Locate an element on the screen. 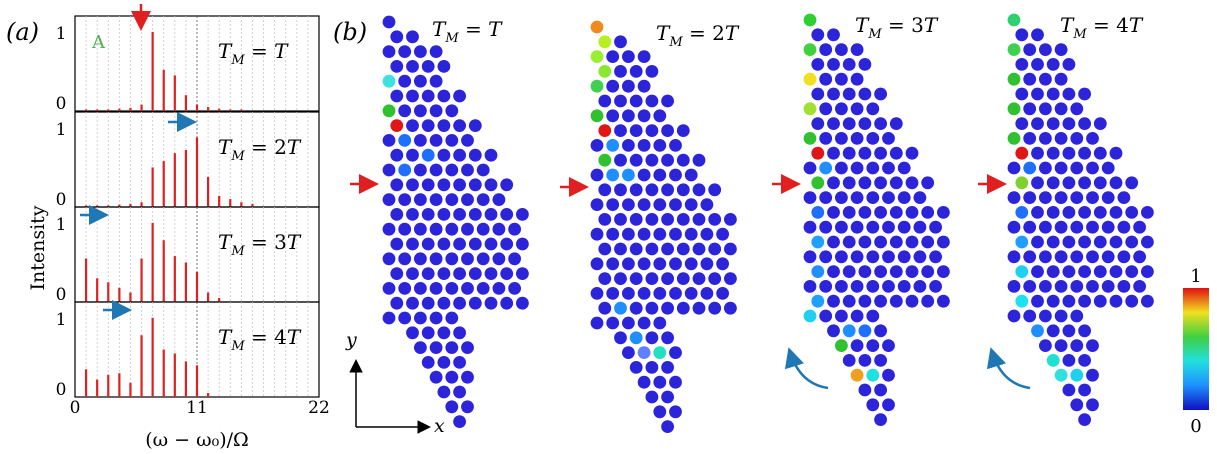 Image resolution: width=1217 pixels, height=454 pixels. subplot-title: TM = 2T is located at coordinates (260, 149).